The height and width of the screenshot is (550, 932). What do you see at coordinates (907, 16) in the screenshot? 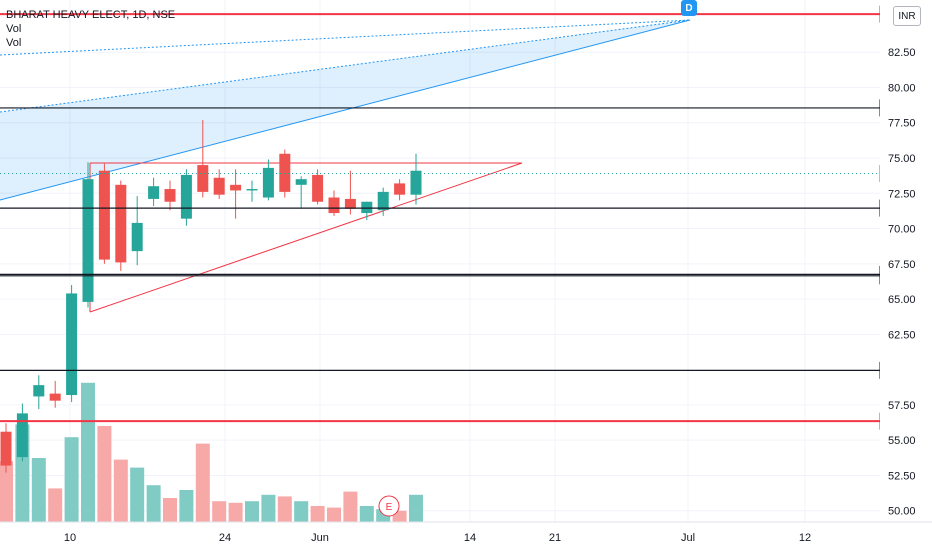
I see `currency-button: INR` at bounding box center [907, 16].